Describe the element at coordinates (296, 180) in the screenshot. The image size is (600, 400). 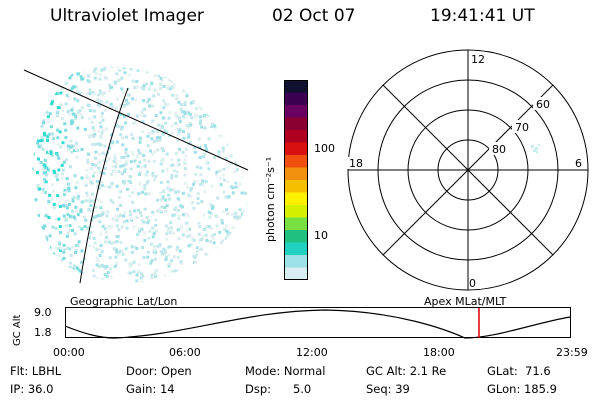
I see `colorbar-gradient` at that location.